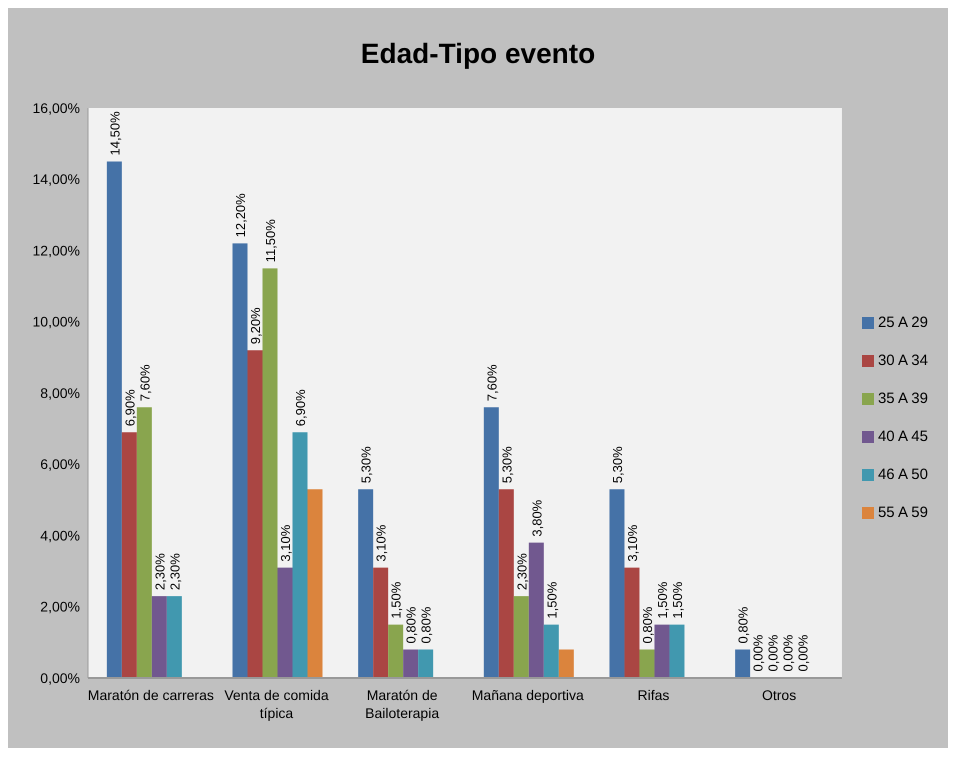  What do you see at coordinates (478, 54) in the screenshot?
I see `chart-title: Edad-Tipo evento` at bounding box center [478, 54].